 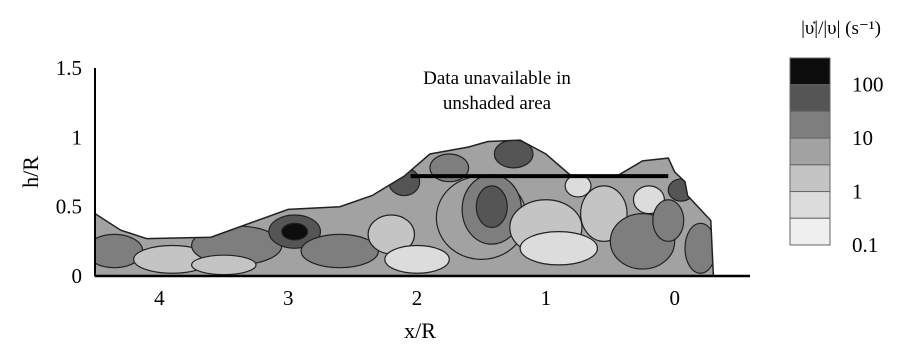 What do you see at coordinates (546, 298) in the screenshot?
I see `x-tick-label: 1` at bounding box center [546, 298].